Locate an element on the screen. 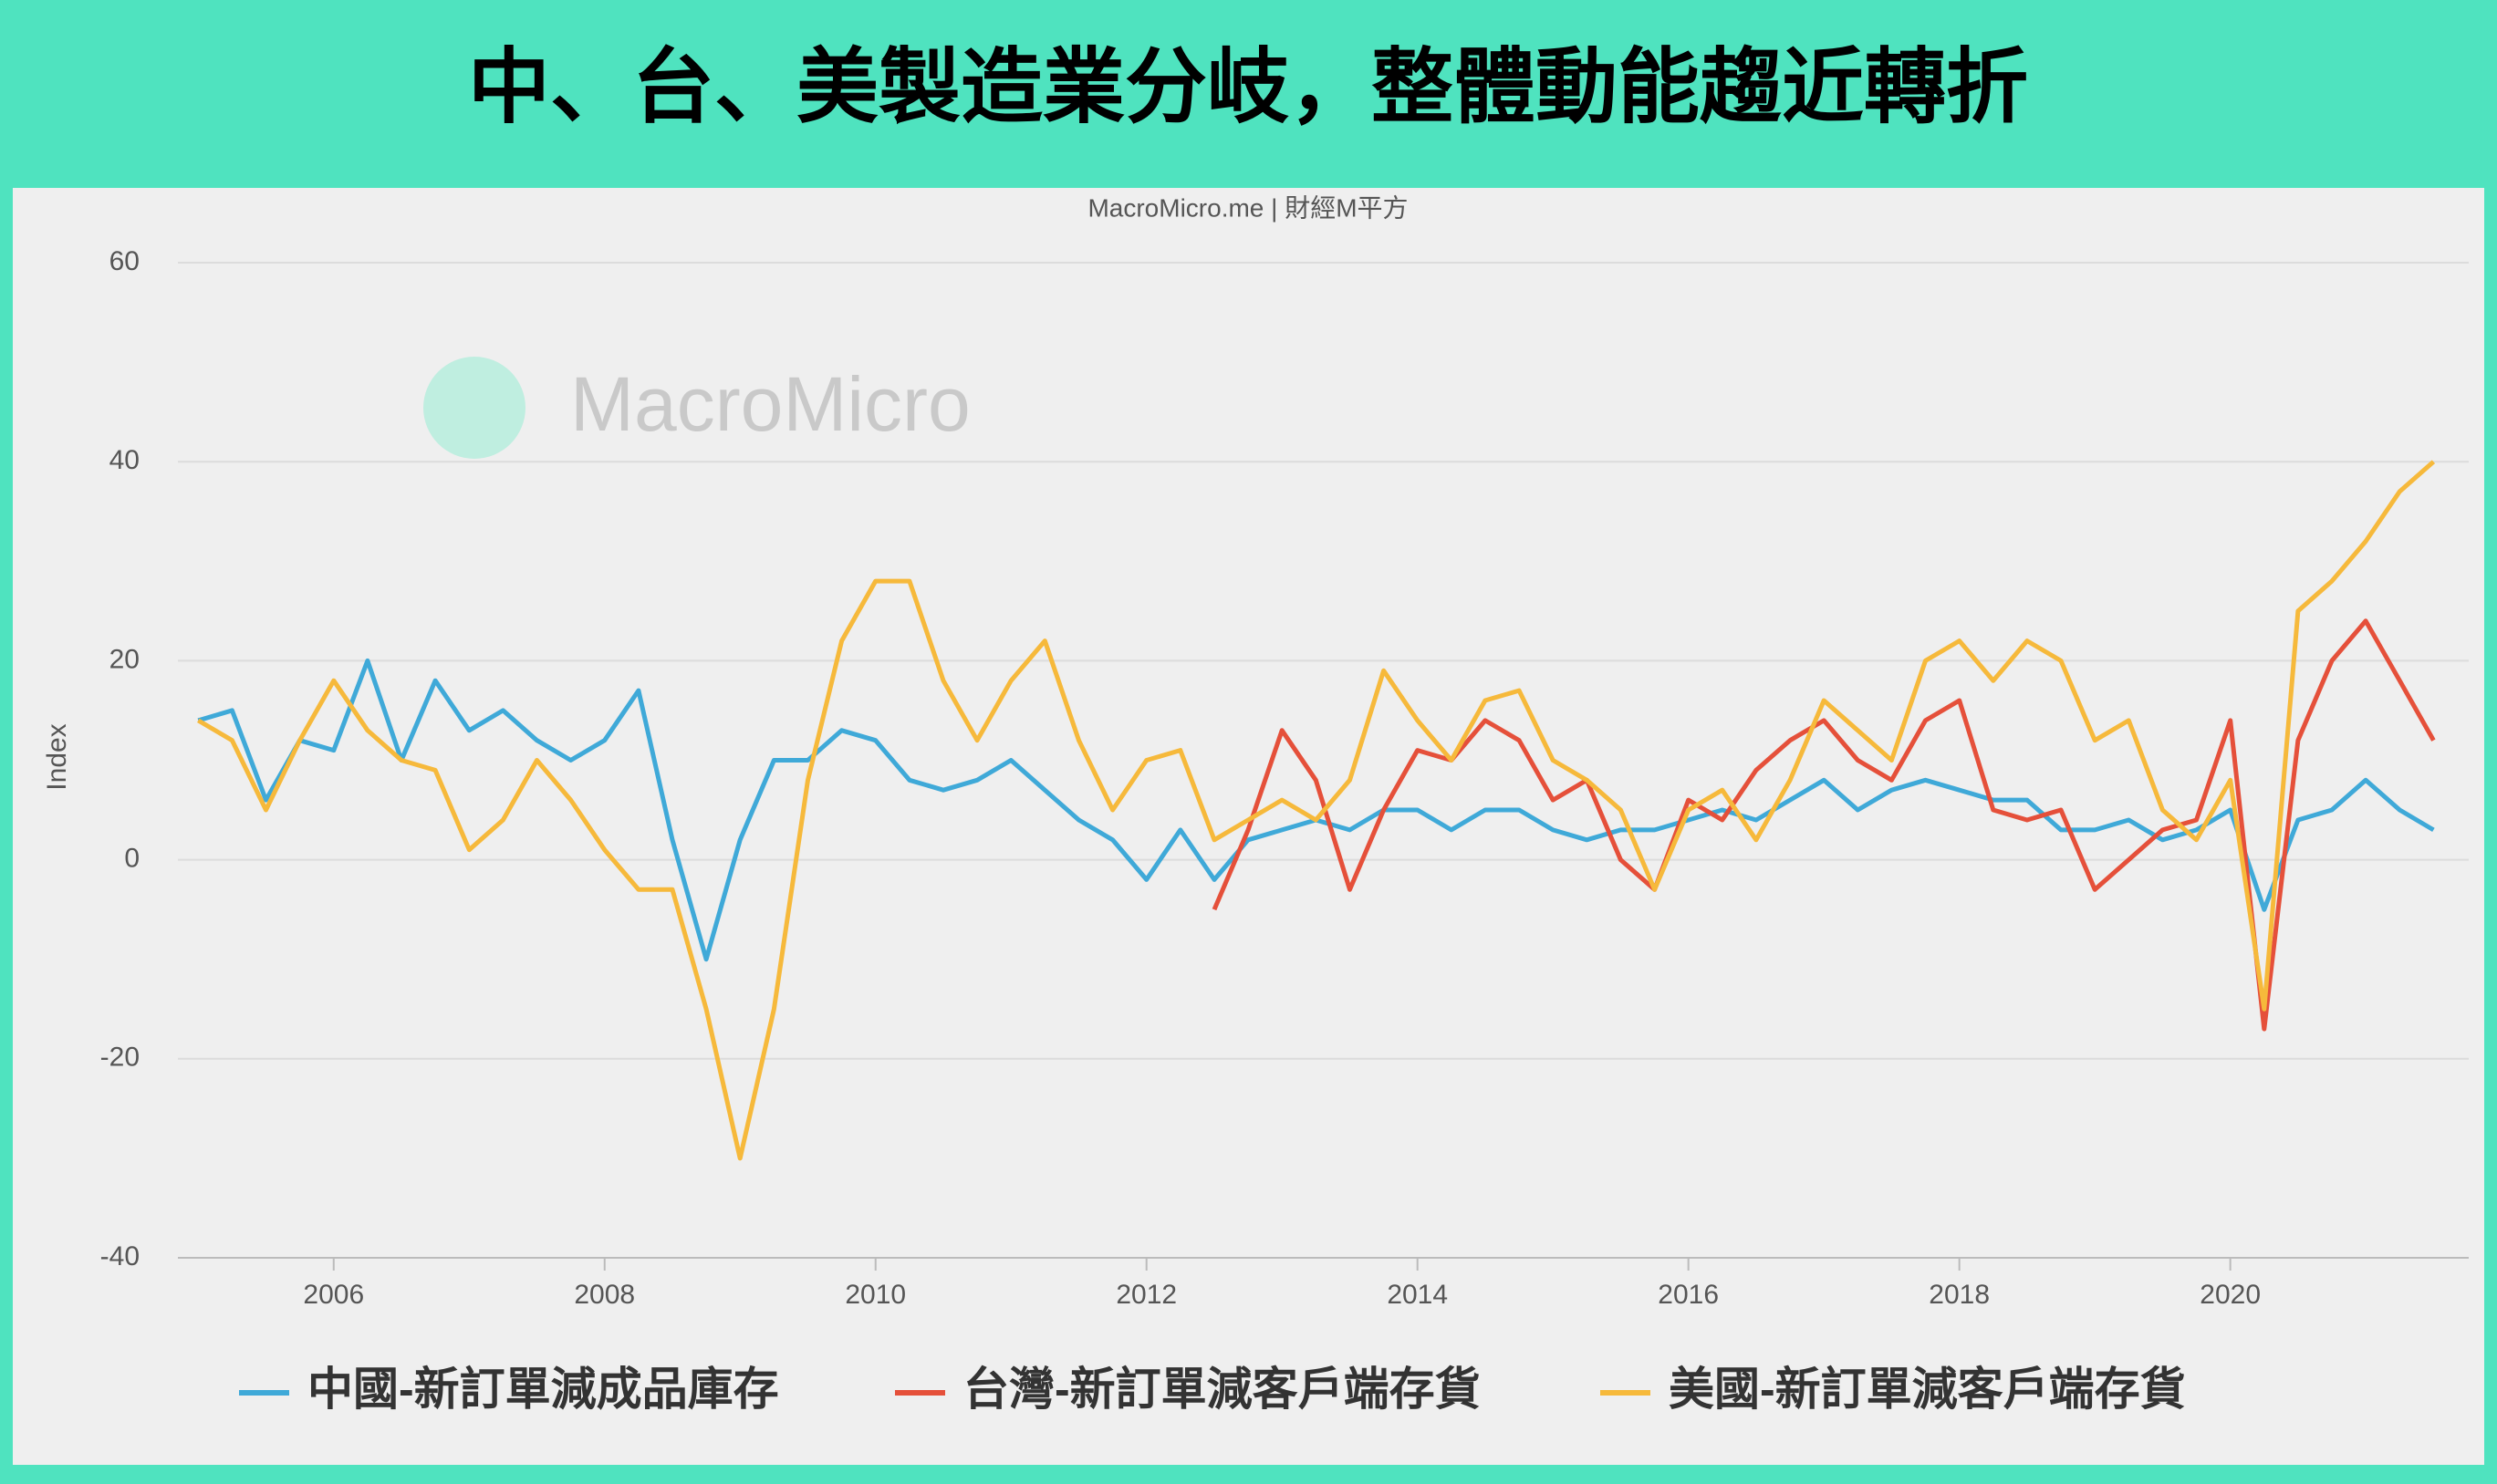 This screenshot has height=1484, width=2497. chart-title: 中、台、美製造業分岐，整體動能趨近轉折 is located at coordinates (1248, 88).